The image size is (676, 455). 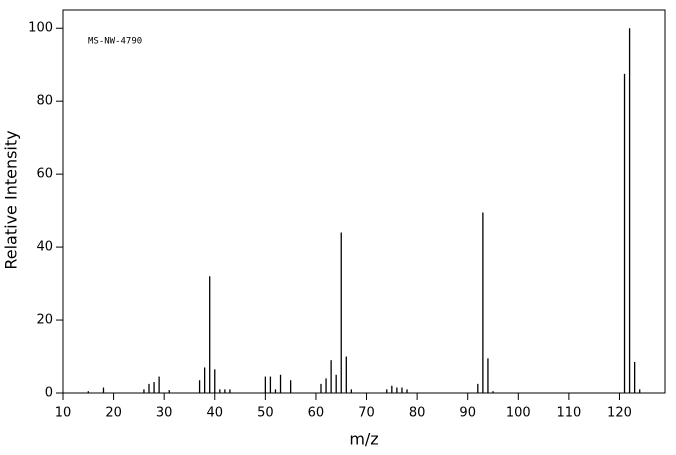 I want to click on x-tick-label: 40, so click(x=214, y=413).